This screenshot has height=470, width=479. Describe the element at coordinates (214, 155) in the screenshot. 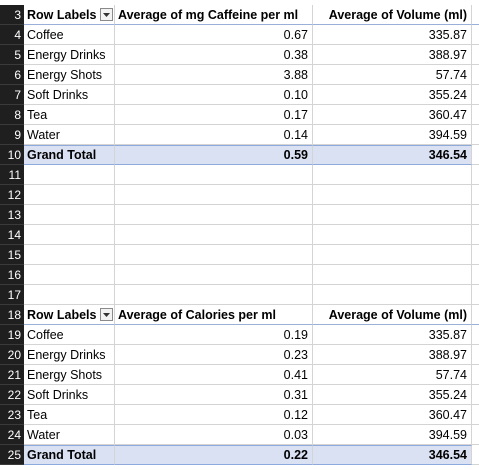

I see `grand-total-caffeine: 0.59` at that location.